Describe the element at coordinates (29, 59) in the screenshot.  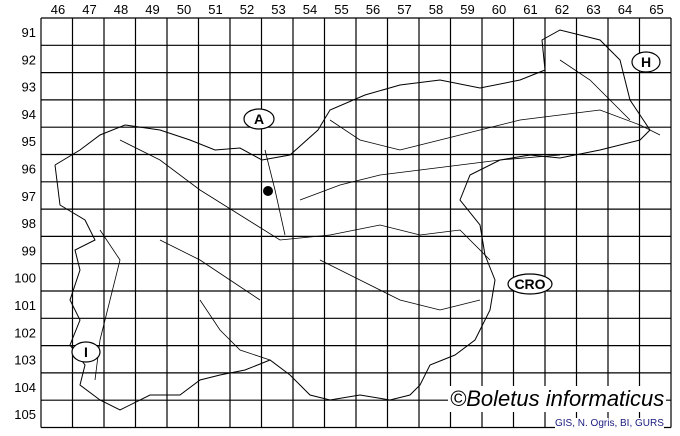
I see `row-label: 92` at that location.